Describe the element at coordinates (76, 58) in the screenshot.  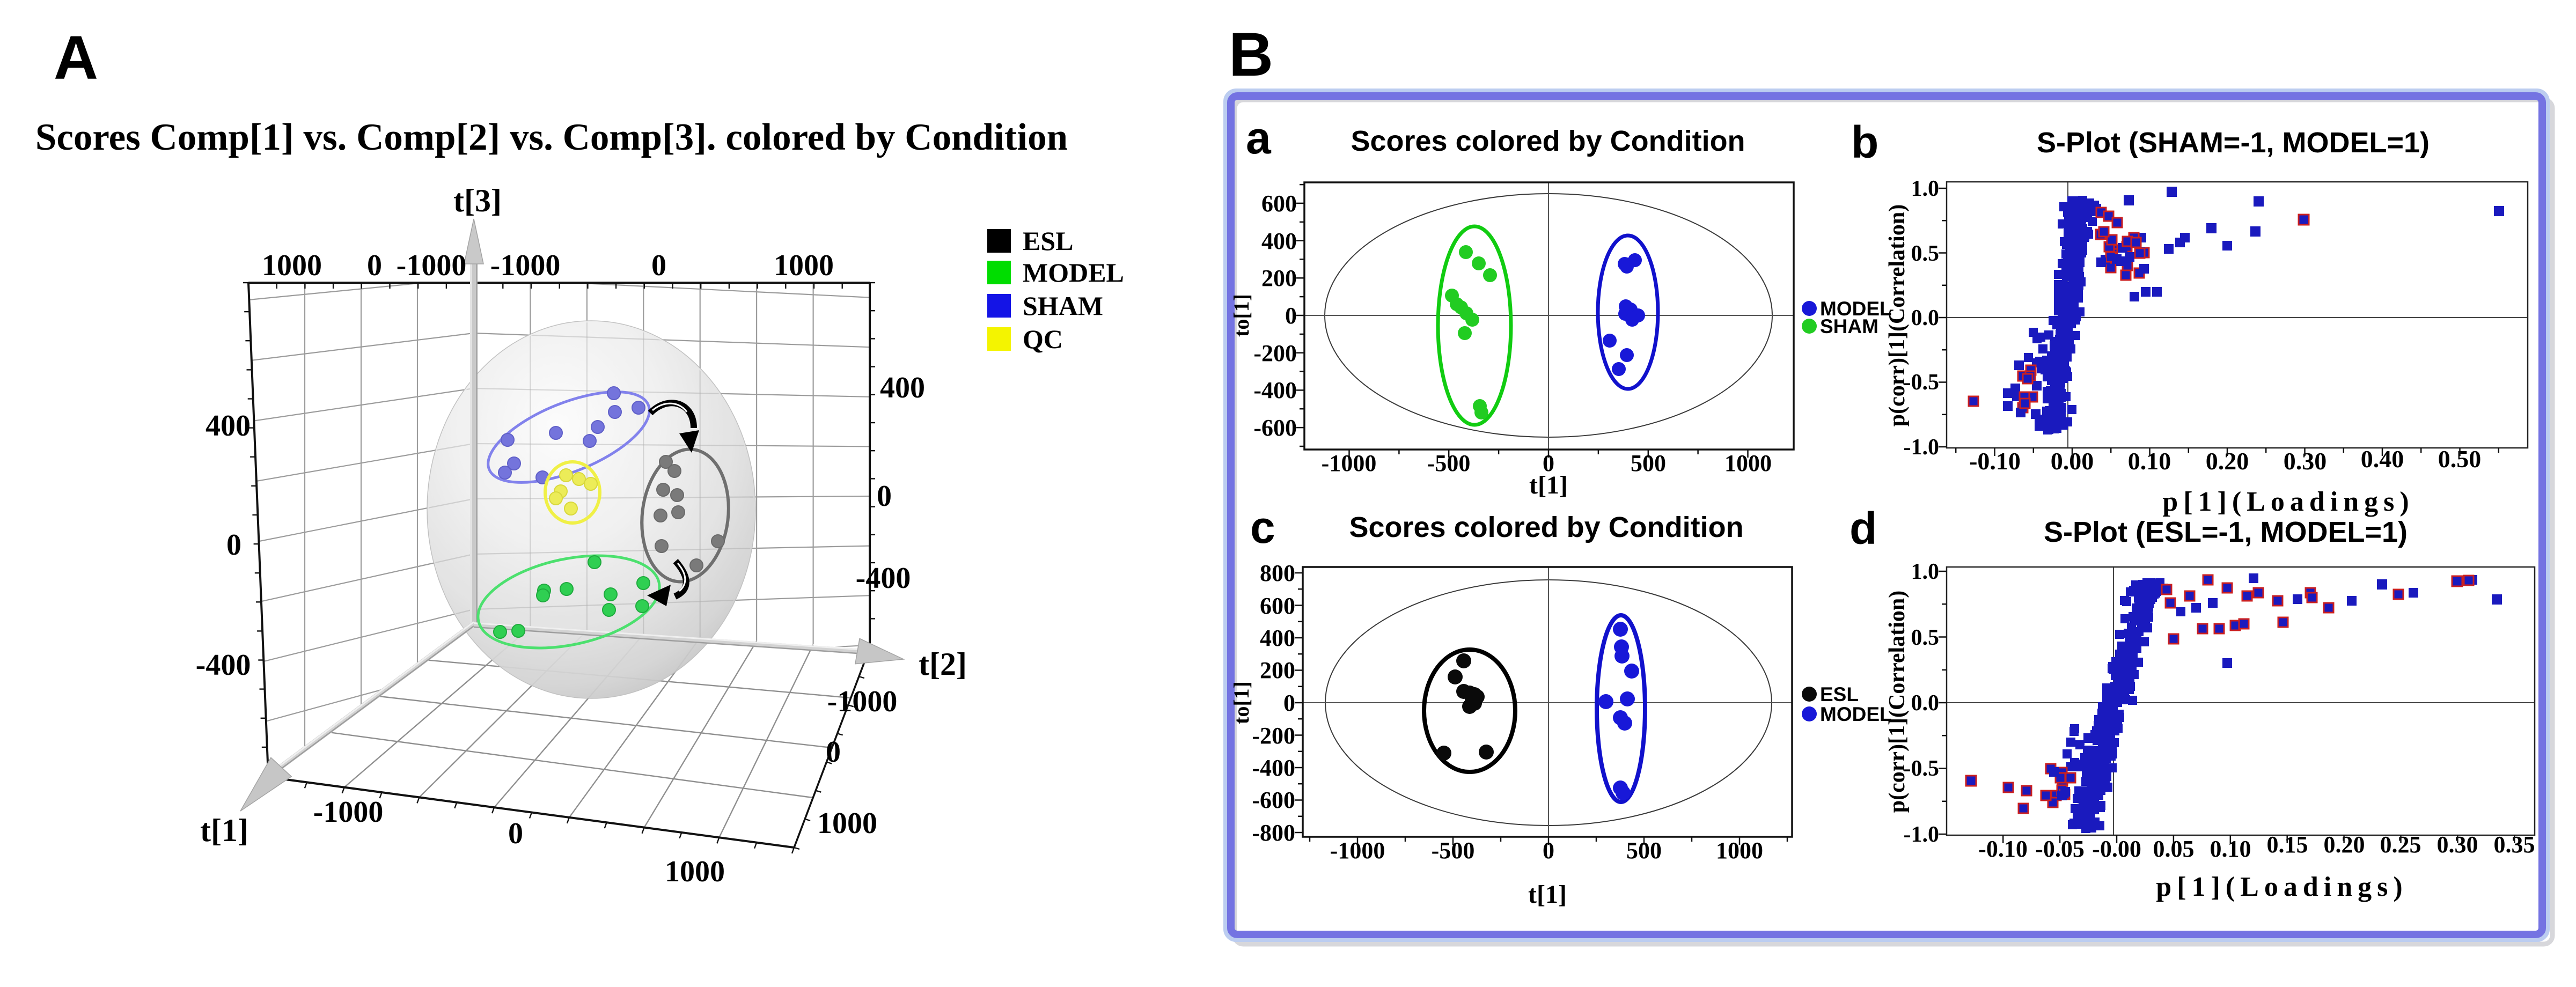
I see `svg-text: A` at that location.